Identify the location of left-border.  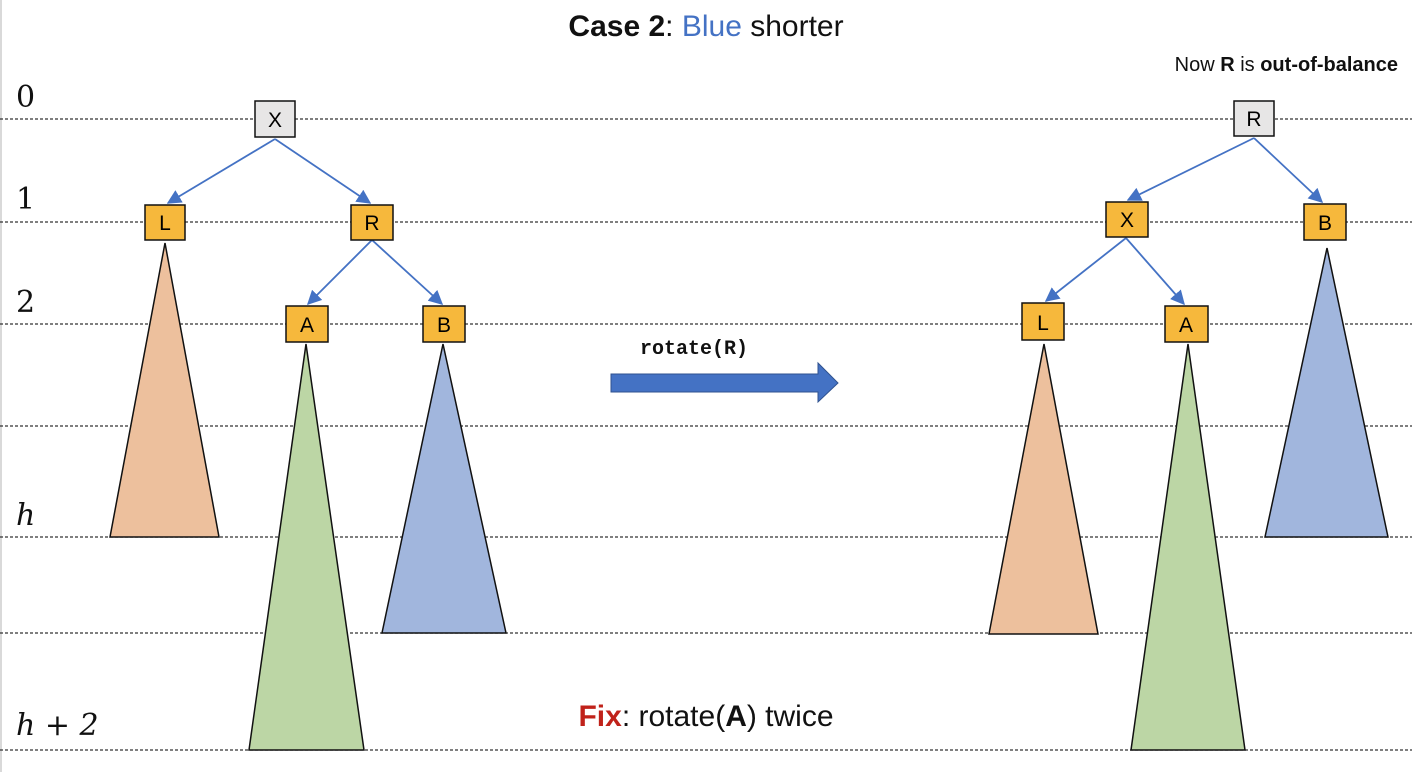
(1, 386).